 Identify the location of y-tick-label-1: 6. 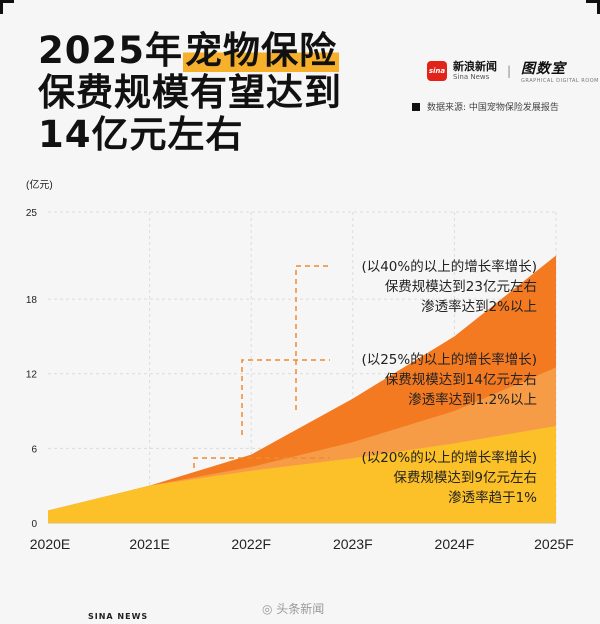
(34, 449).